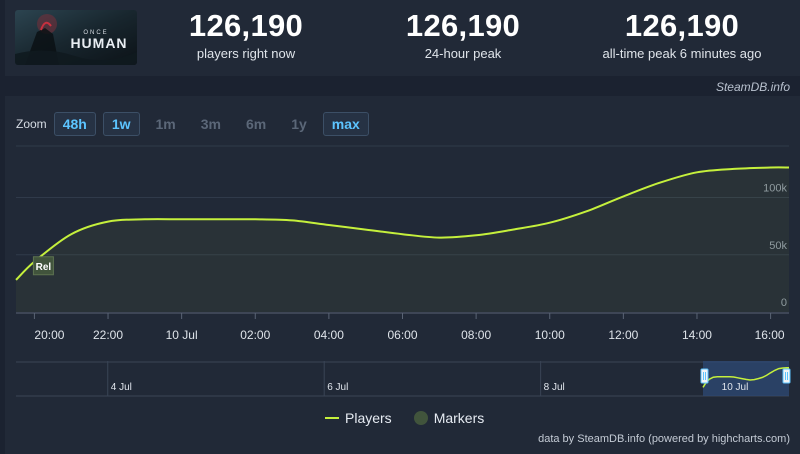 The image size is (800, 454). Describe the element at coordinates (246, 25) in the screenshot. I see `current-players-value: 126,190` at that location.